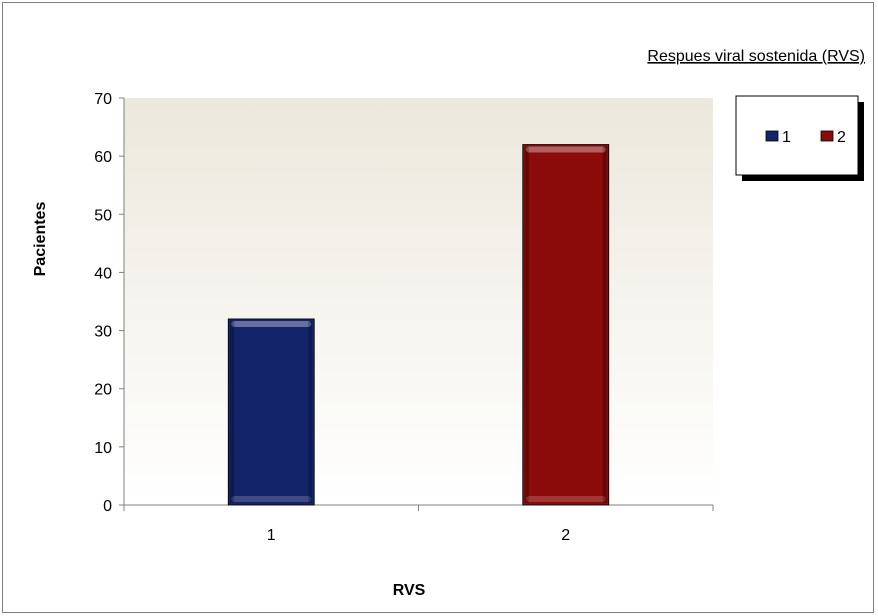 The image size is (878, 616). What do you see at coordinates (797, 135) in the screenshot?
I see `legend-box` at bounding box center [797, 135].